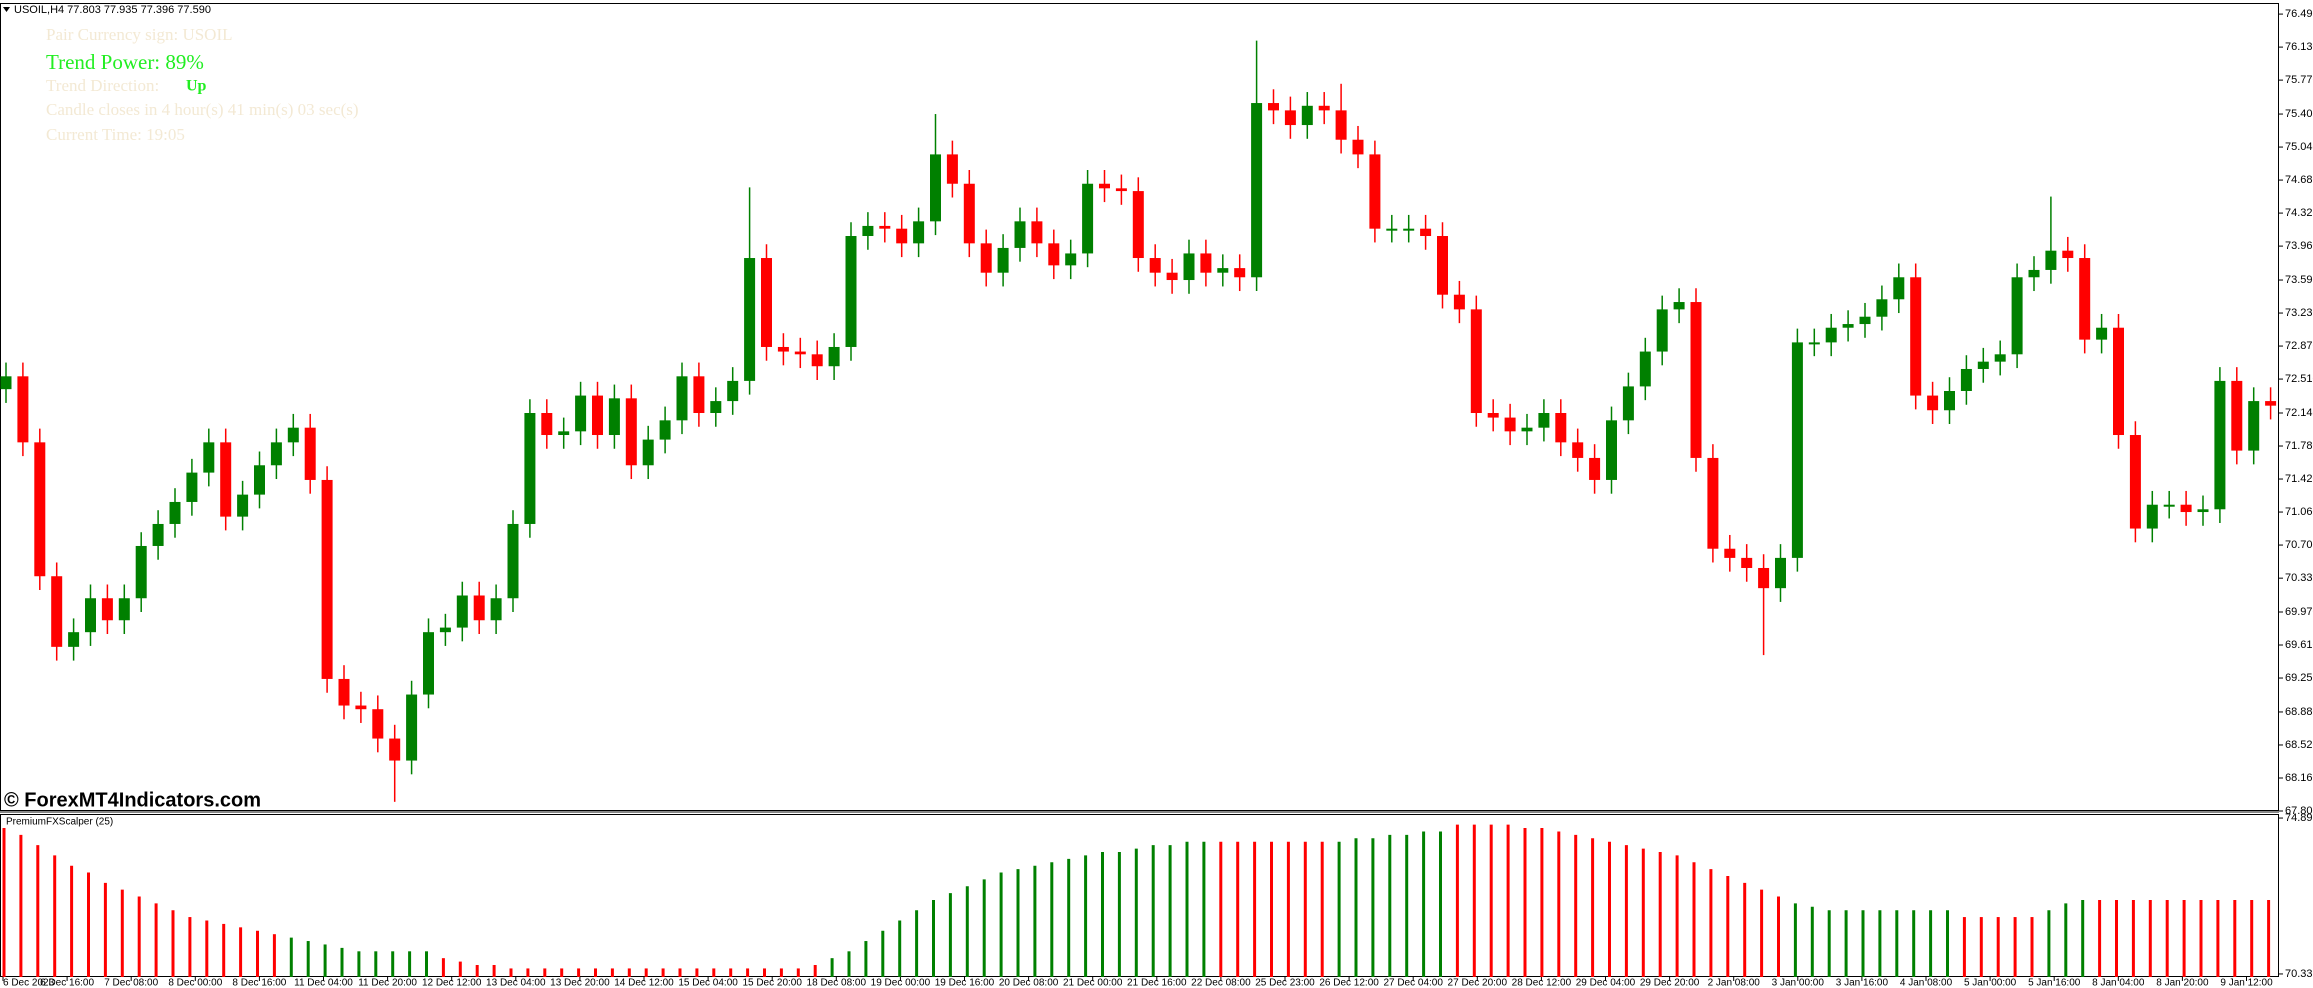 This screenshot has width=2313, height=988. I want to click on y-tick-label: 73.230, so click(2299, 313).